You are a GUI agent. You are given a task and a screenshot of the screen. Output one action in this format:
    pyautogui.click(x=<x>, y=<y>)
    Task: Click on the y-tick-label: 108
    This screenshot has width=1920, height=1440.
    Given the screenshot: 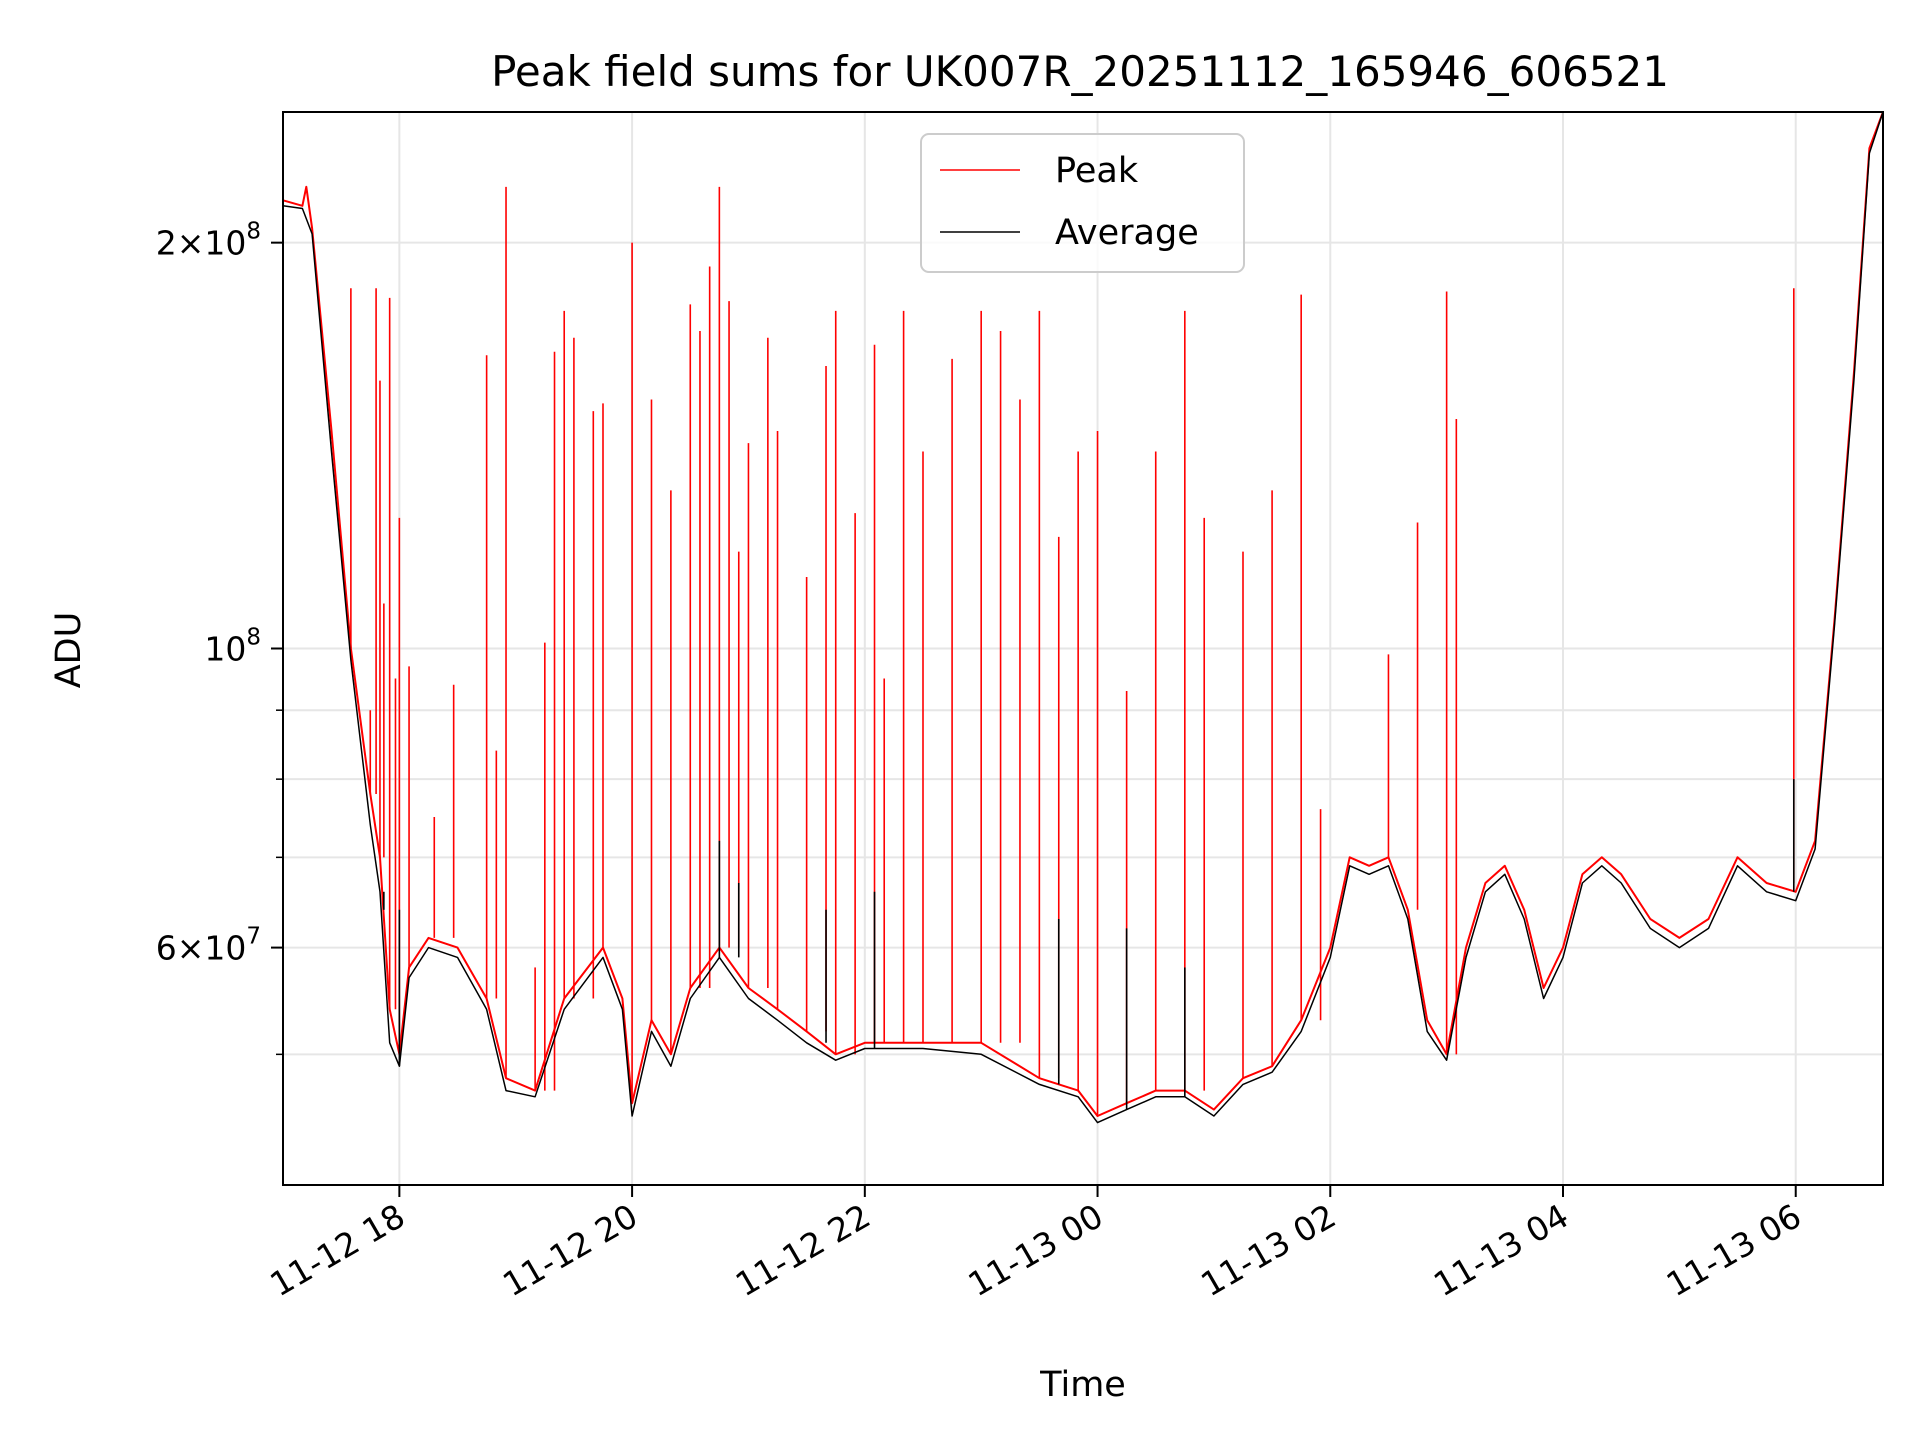 What is the action you would take?
    pyautogui.click(x=232, y=647)
    